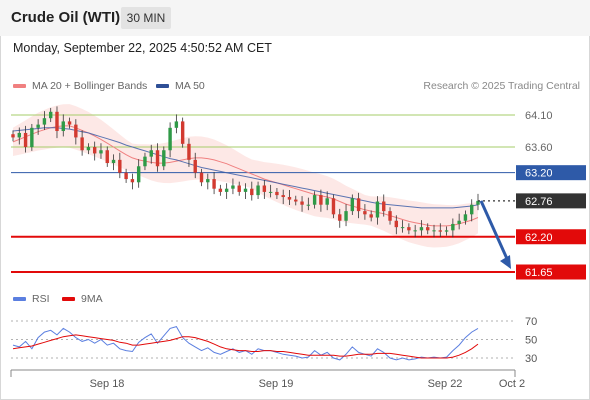 This screenshot has height=400, width=590. What do you see at coordinates (41, 299) in the screenshot?
I see `legend-rsi-label: RSI` at bounding box center [41, 299].